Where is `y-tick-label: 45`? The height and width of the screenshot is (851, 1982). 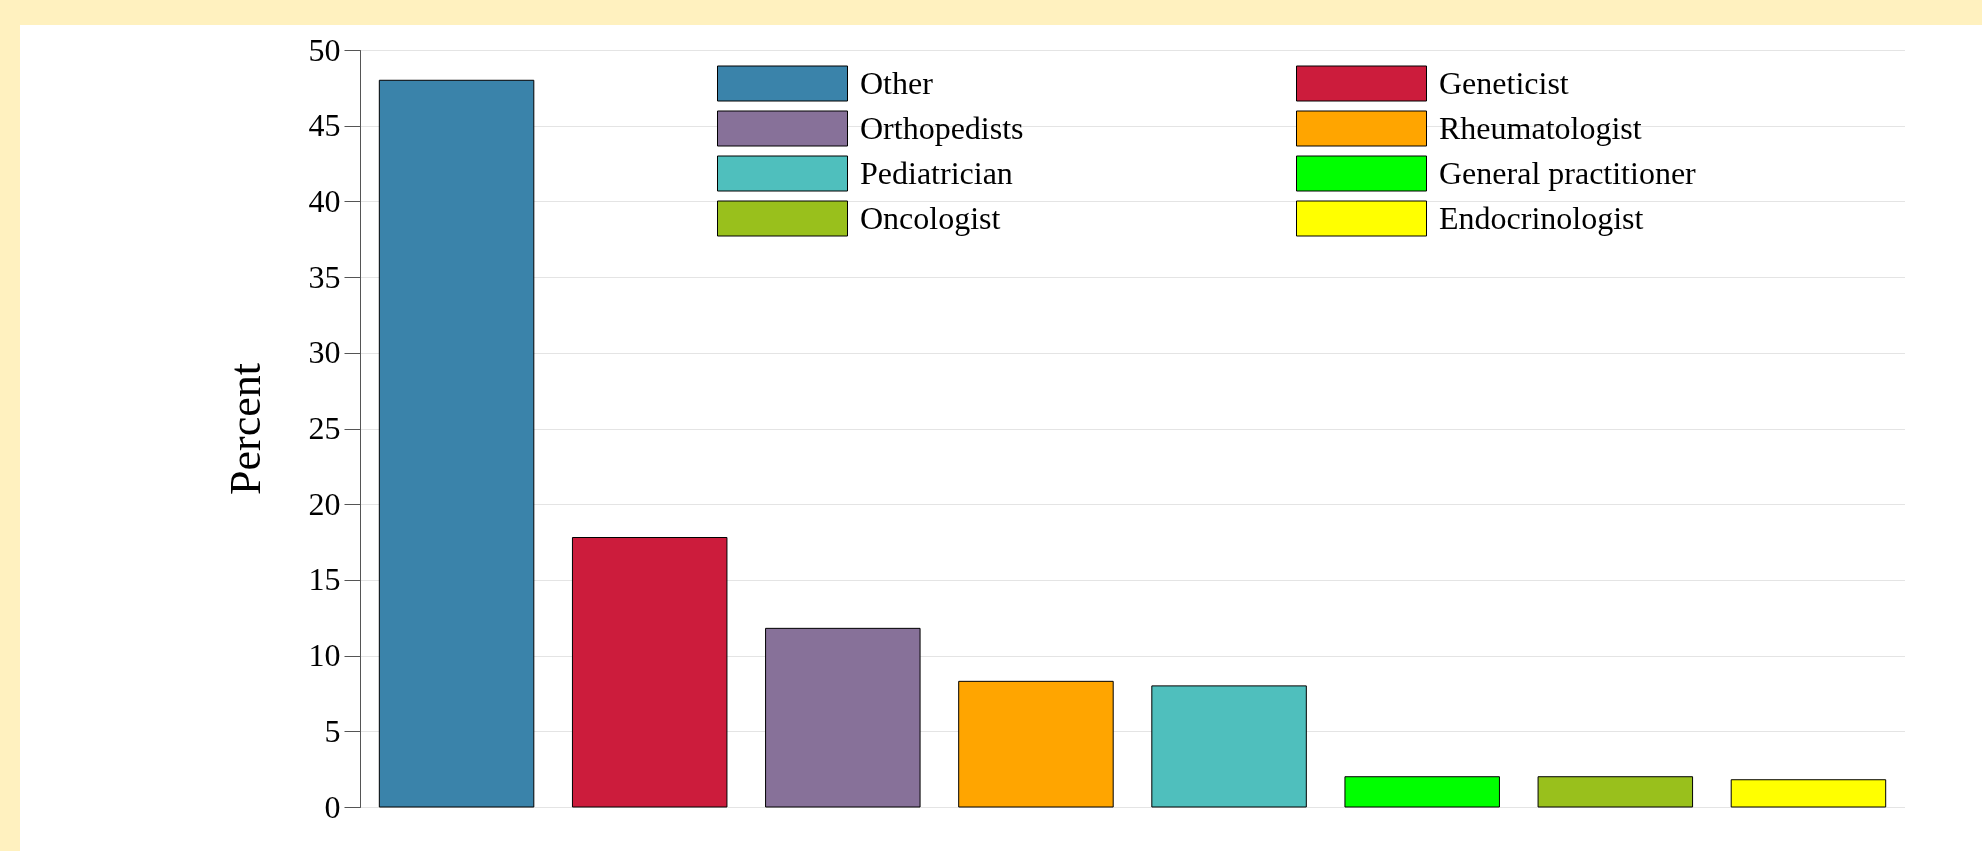 y-tick-label: 45 is located at coordinates (324, 125).